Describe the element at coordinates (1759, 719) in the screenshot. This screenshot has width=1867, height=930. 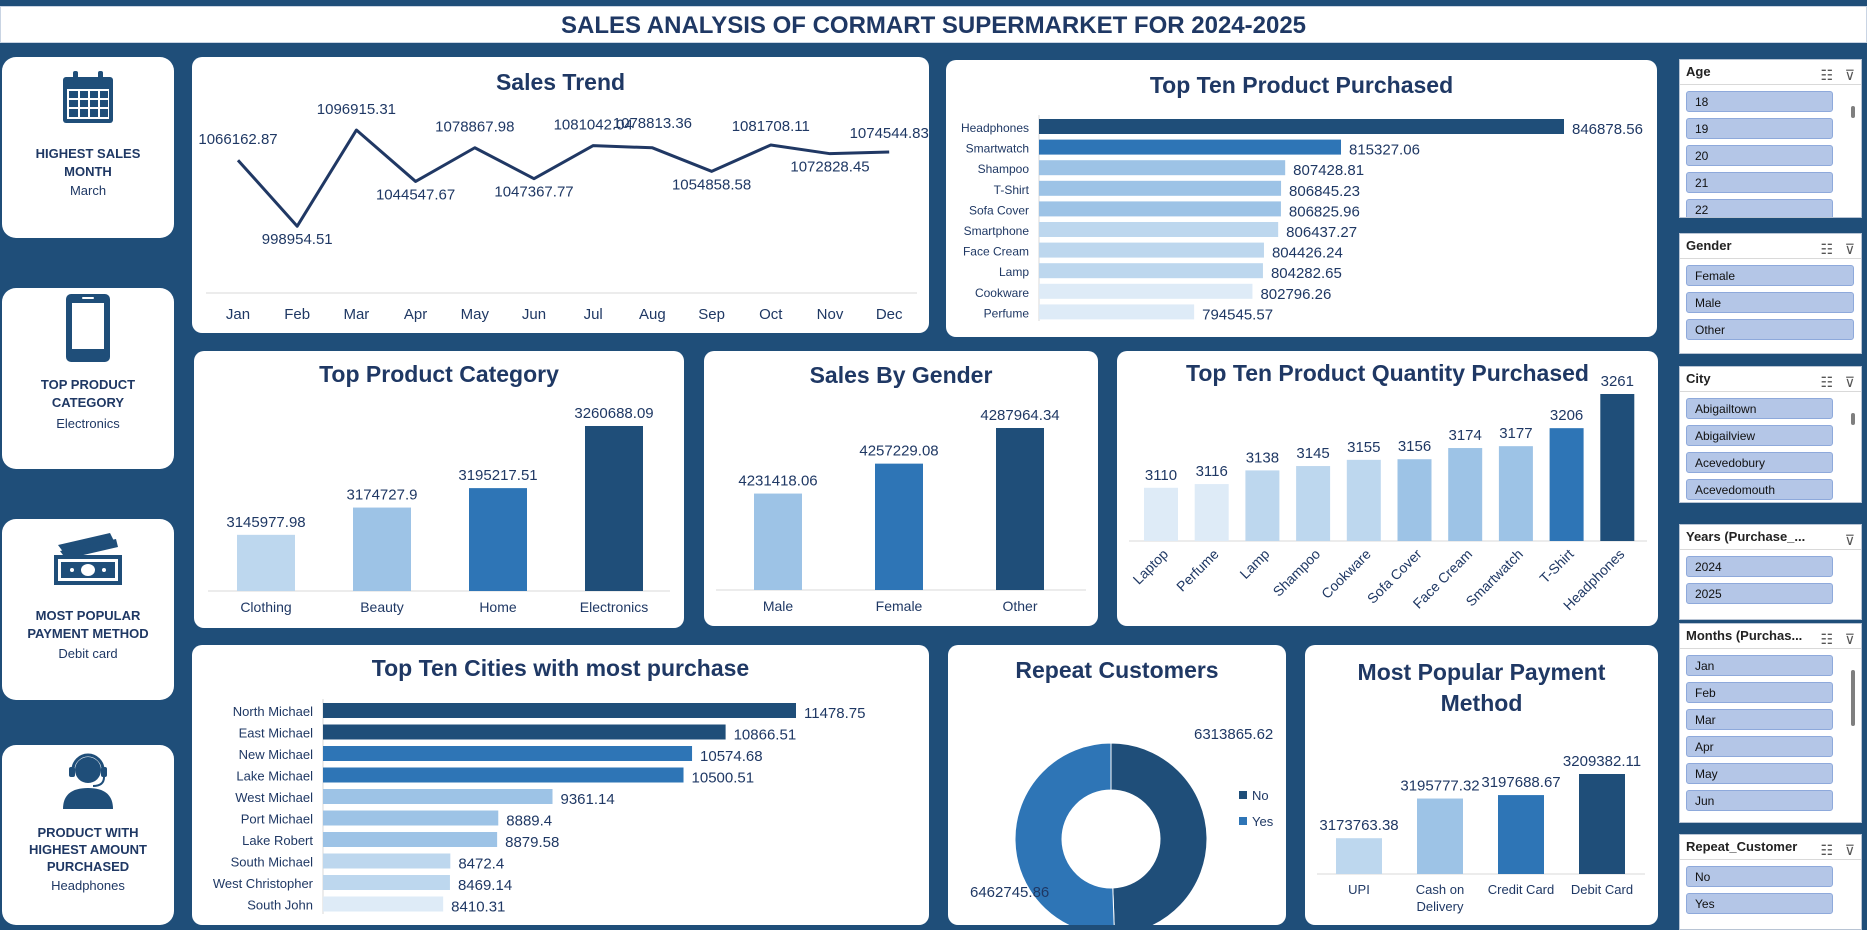
I see `slicer-item: Mar` at that location.